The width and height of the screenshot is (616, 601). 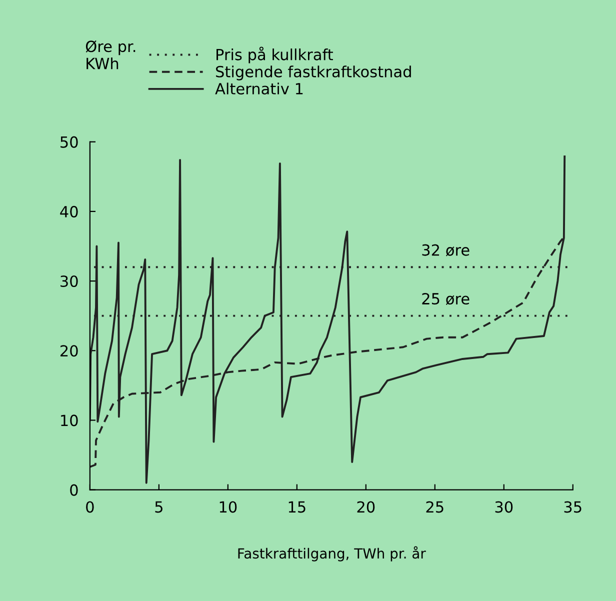 I want to click on y-axis-title: Øre pr. KWh, so click(x=111, y=55).